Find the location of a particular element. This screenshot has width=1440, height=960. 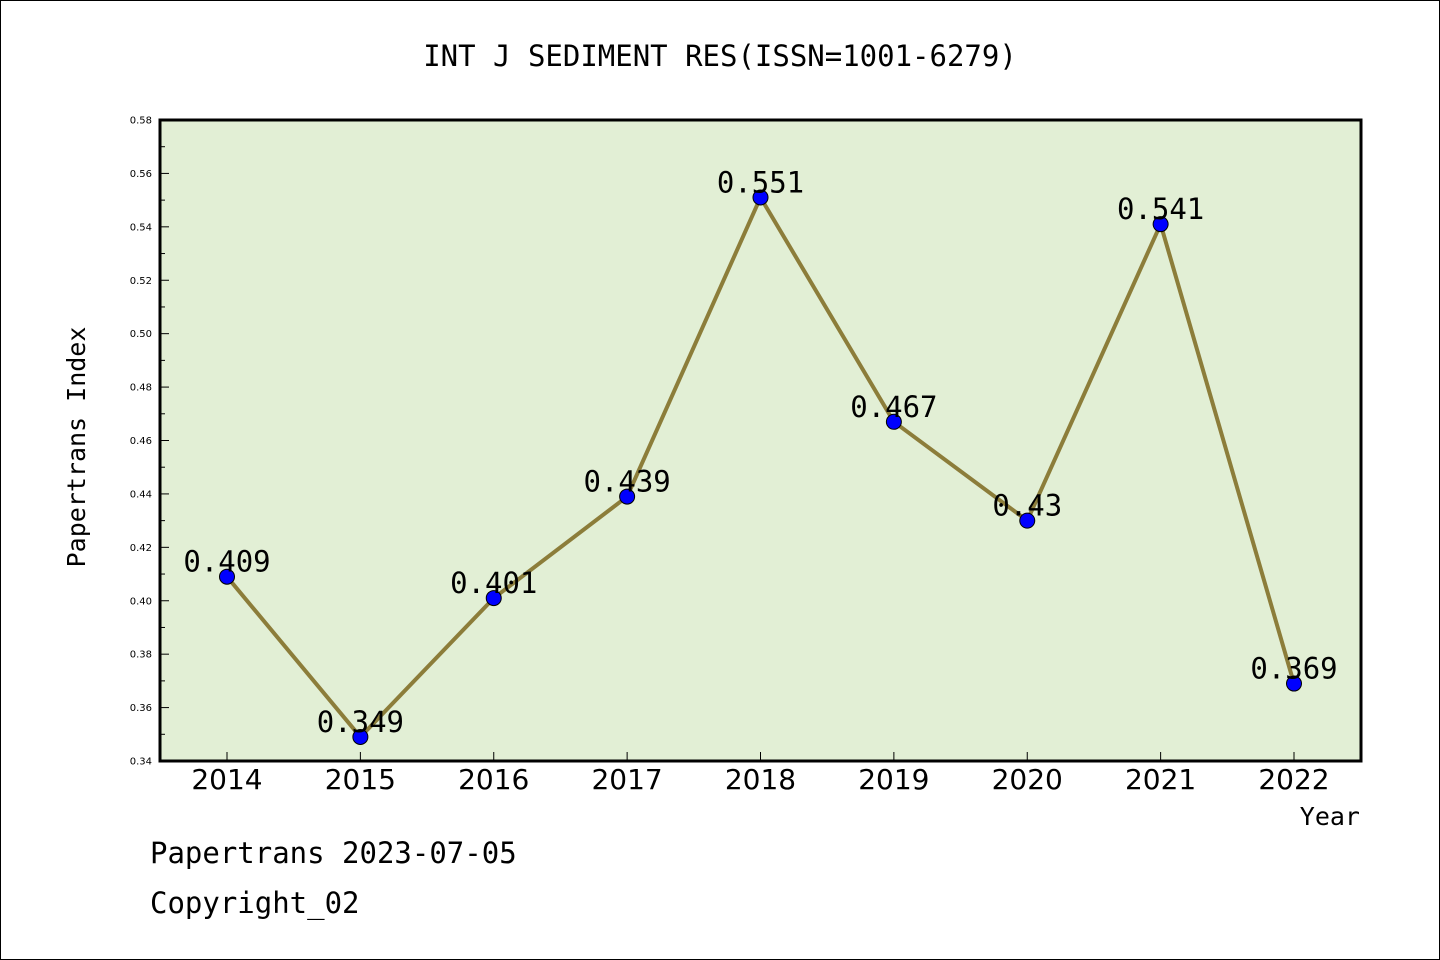

y-tick-label: 0.46 is located at coordinates (141, 441).